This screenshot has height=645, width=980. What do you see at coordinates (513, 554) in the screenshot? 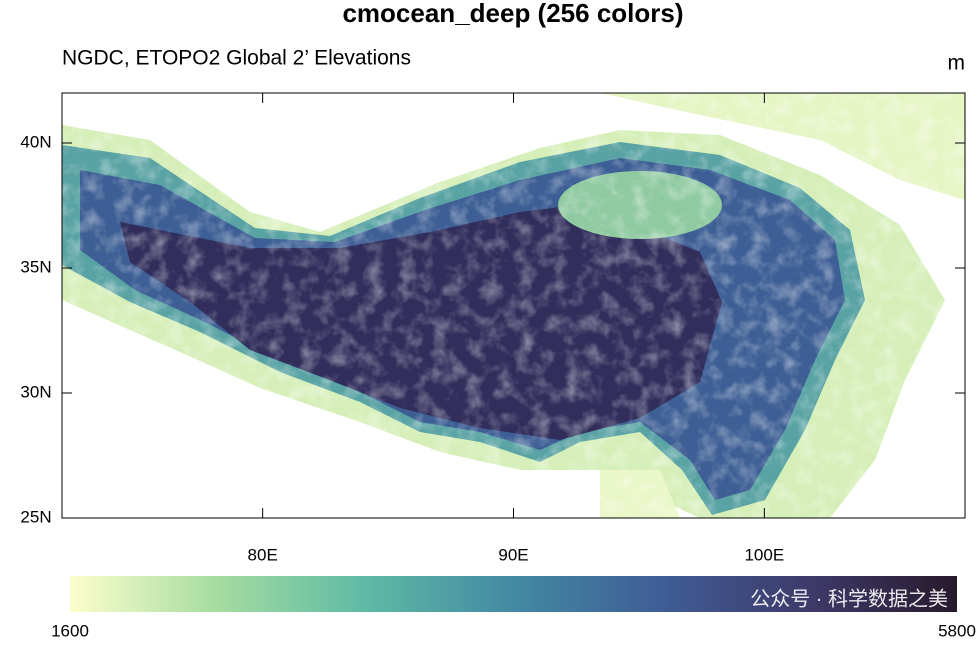
I see `x-tick-label: 90E` at bounding box center [513, 554].